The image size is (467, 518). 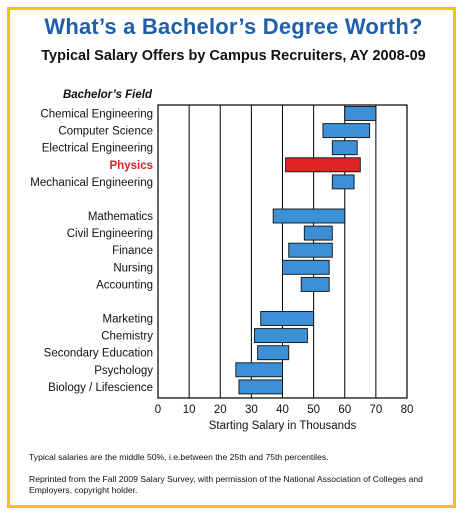 What do you see at coordinates (375, 410) in the screenshot?
I see `x-tick-70: 70` at bounding box center [375, 410].